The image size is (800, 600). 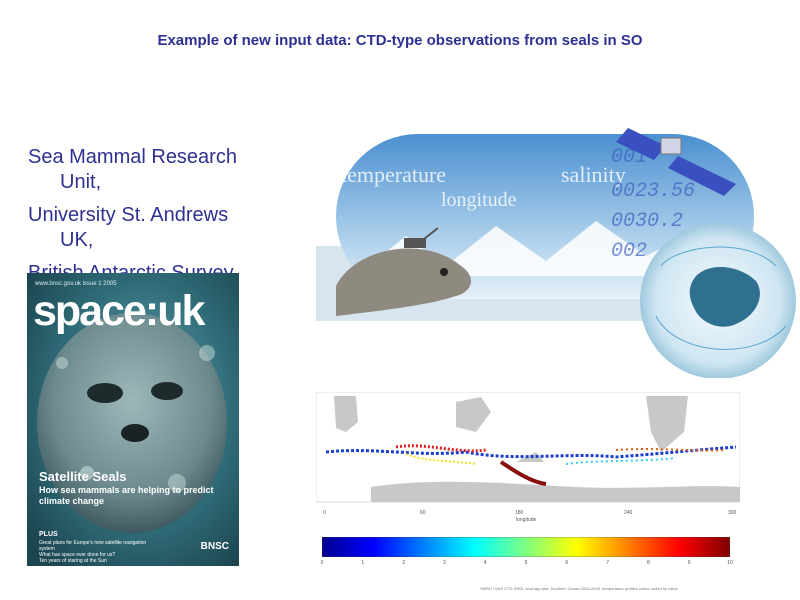 What do you see at coordinates (404, 271) in the screenshot?
I see `seal-head-icon` at bounding box center [404, 271].